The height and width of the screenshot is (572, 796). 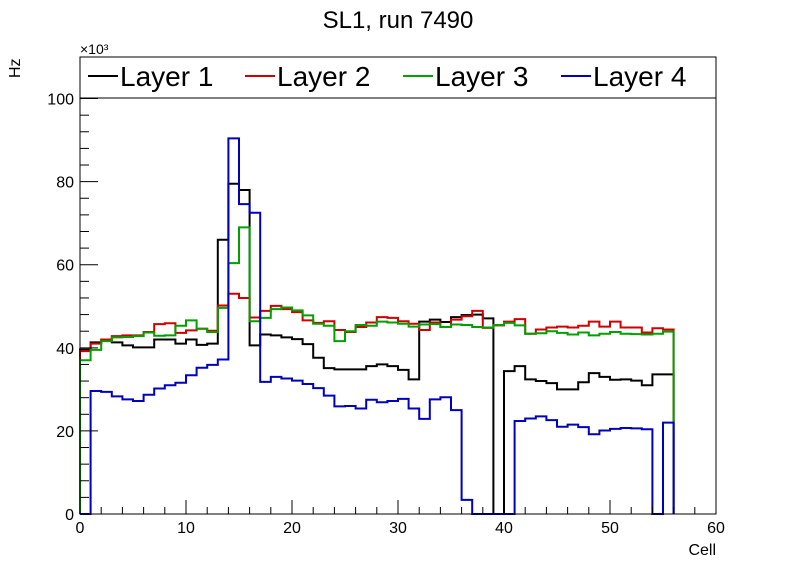 What do you see at coordinates (65, 183) in the screenshot?
I see `y-tick-label: 80` at bounding box center [65, 183].